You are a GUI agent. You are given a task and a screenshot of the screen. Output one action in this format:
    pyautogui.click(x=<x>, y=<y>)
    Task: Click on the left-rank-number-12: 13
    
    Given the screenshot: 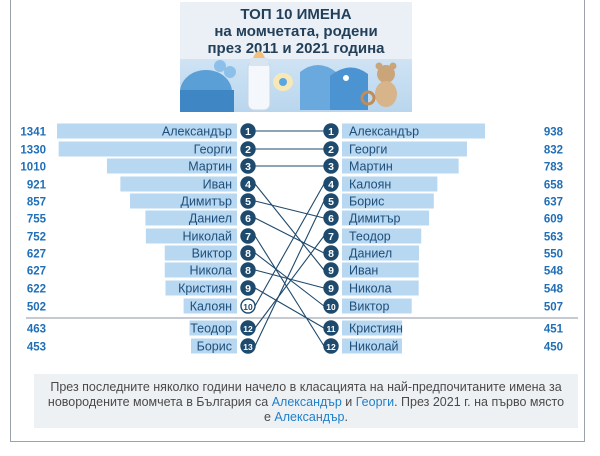 What is the action you would take?
    pyautogui.click(x=248, y=347)
    